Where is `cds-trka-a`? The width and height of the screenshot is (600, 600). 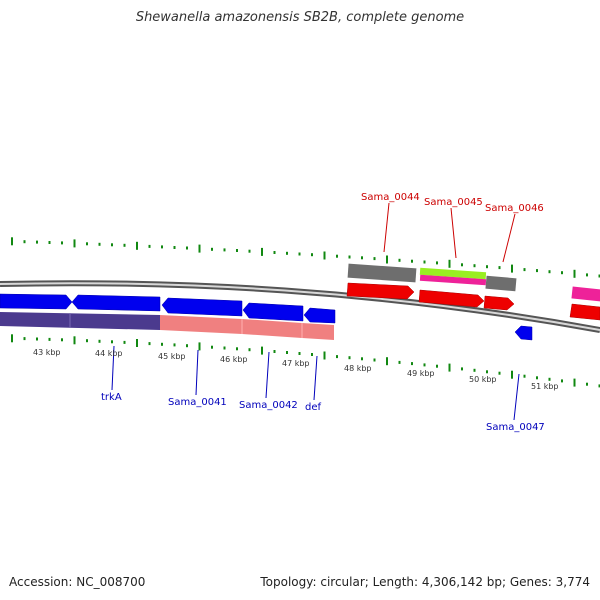 cds-trka-a is located at coordinates (36, 301).